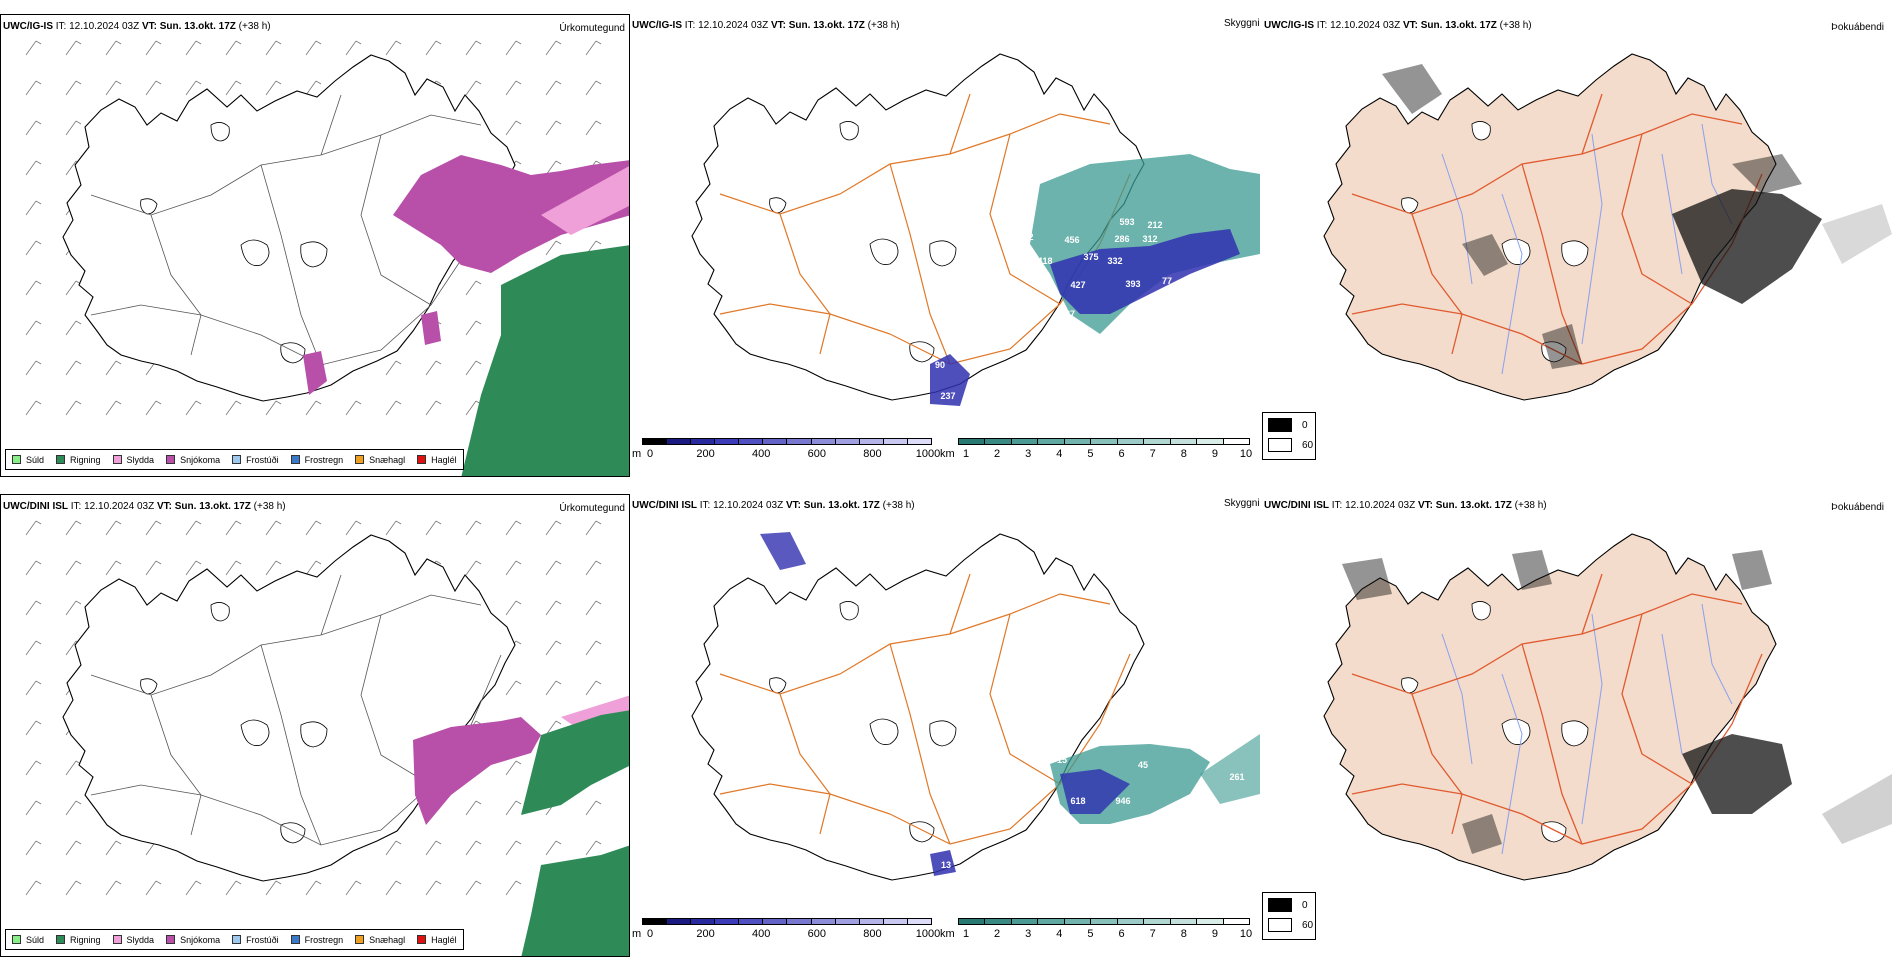 The width and height of the screenshot is (1900, 957). Describe the element at coordinates (637, 934) in the screenshot. I see `colorbar-unit: m` at that location.